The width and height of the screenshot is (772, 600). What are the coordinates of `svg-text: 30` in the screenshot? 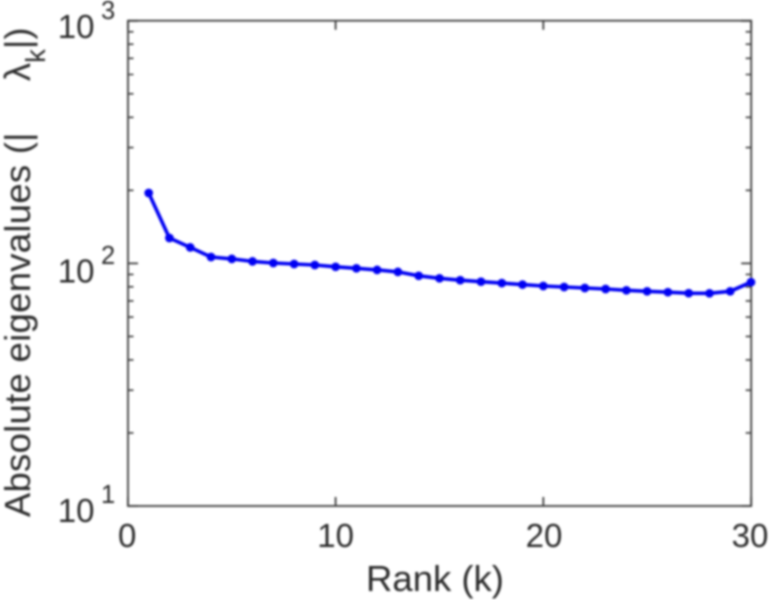 It's located at (750, 535).